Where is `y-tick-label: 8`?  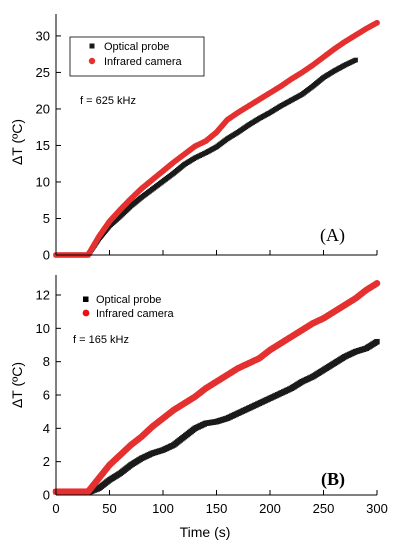 y-tick-label: 8 is located at coordinates (46, 361).